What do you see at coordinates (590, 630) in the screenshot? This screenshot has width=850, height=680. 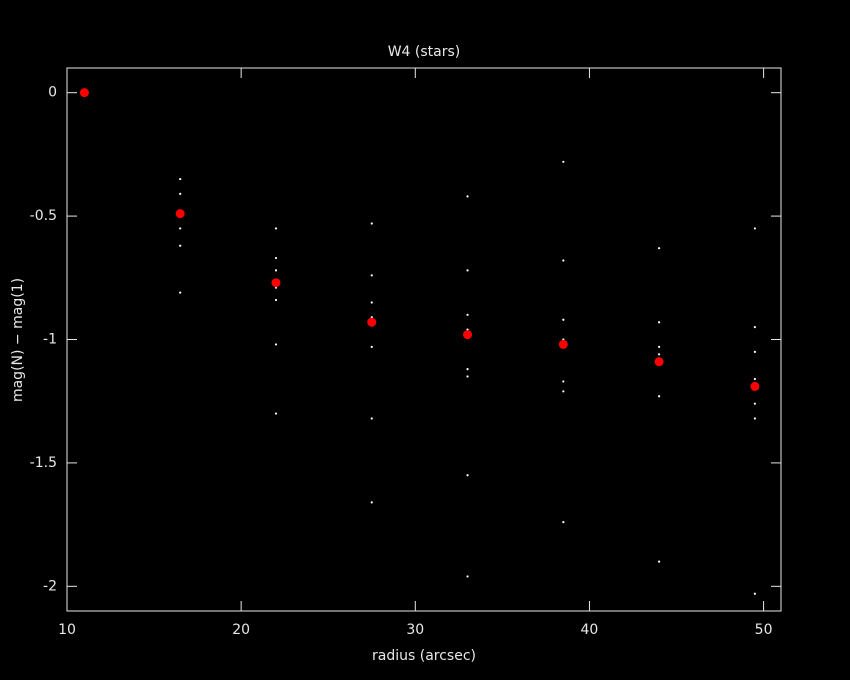 I see `x-tick-label: 40` at bounding box center [590, 630].